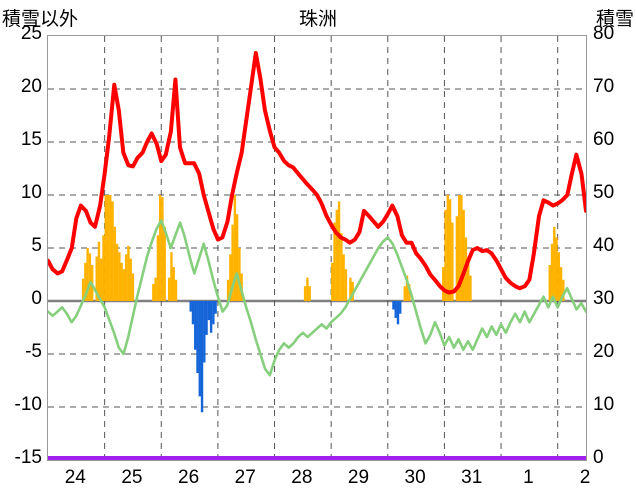  What do you see at coordinates (40, 19) in the screenshot?
I see `left-axis-title: 積雪以外` at bounding box center [40, 19].